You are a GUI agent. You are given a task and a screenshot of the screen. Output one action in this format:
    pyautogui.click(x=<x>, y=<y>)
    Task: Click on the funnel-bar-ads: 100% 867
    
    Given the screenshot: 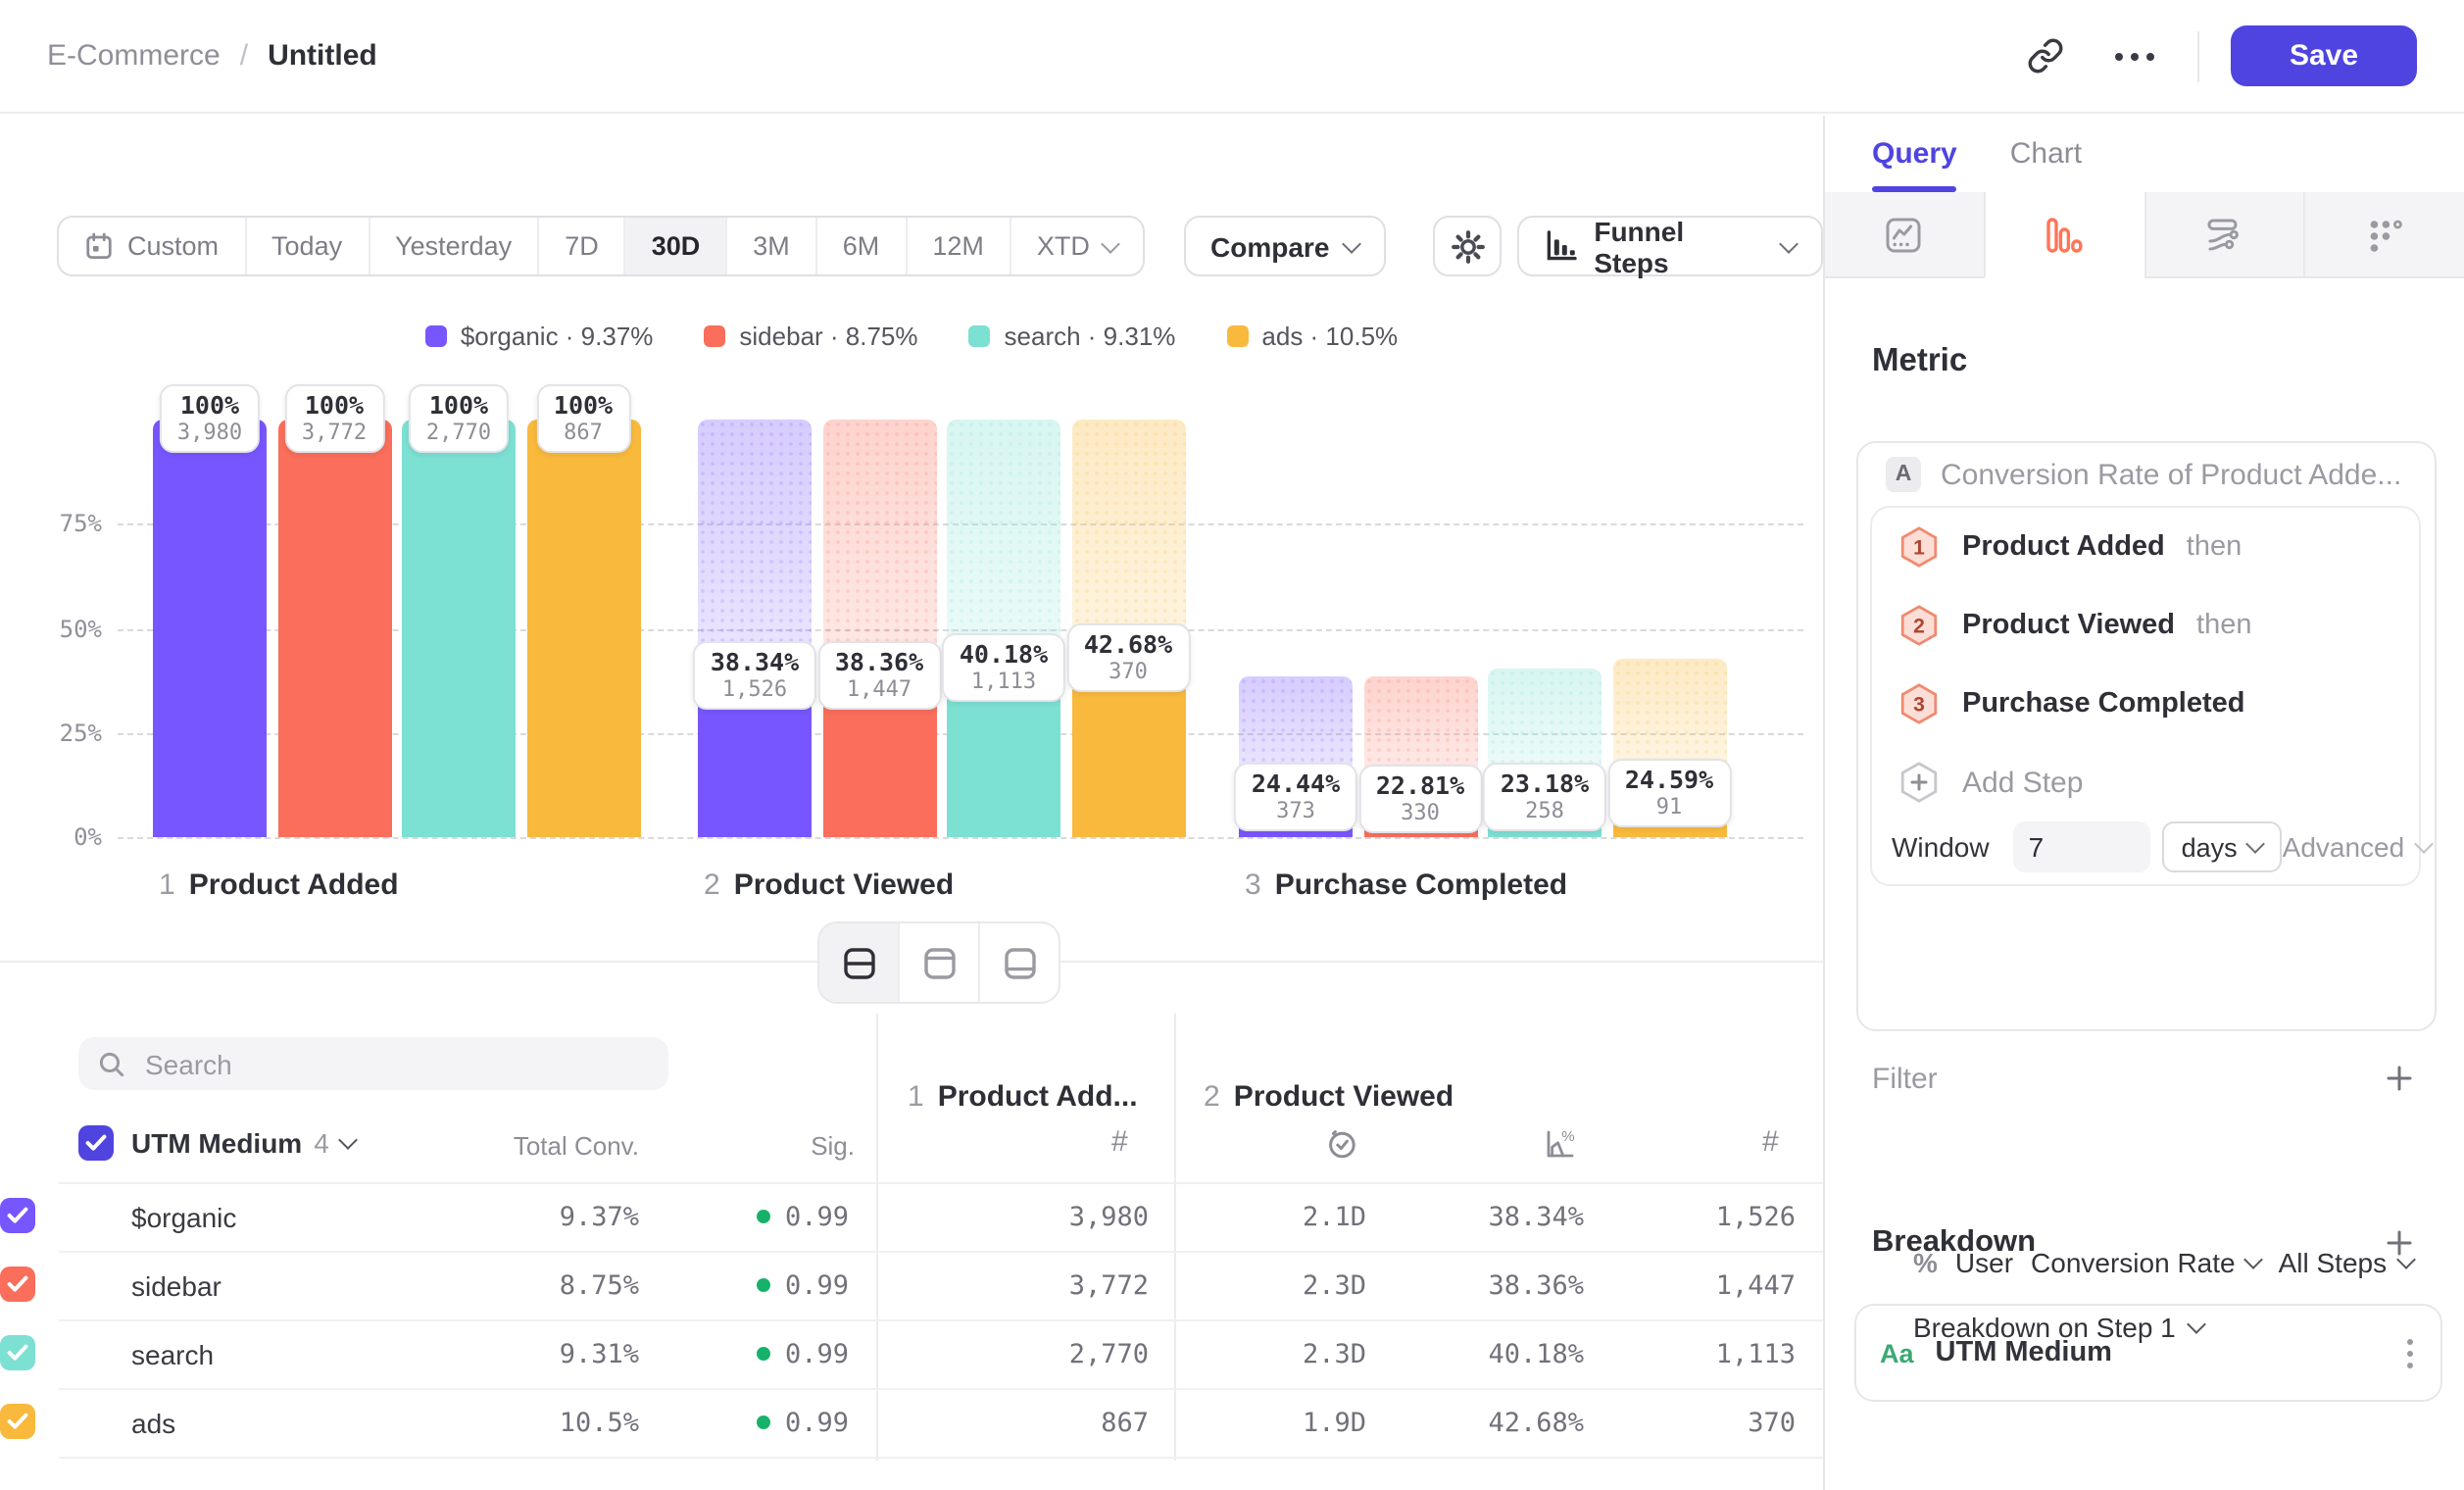 What is the action you would take?
    pyautogui.click(x=583, y=610)
    